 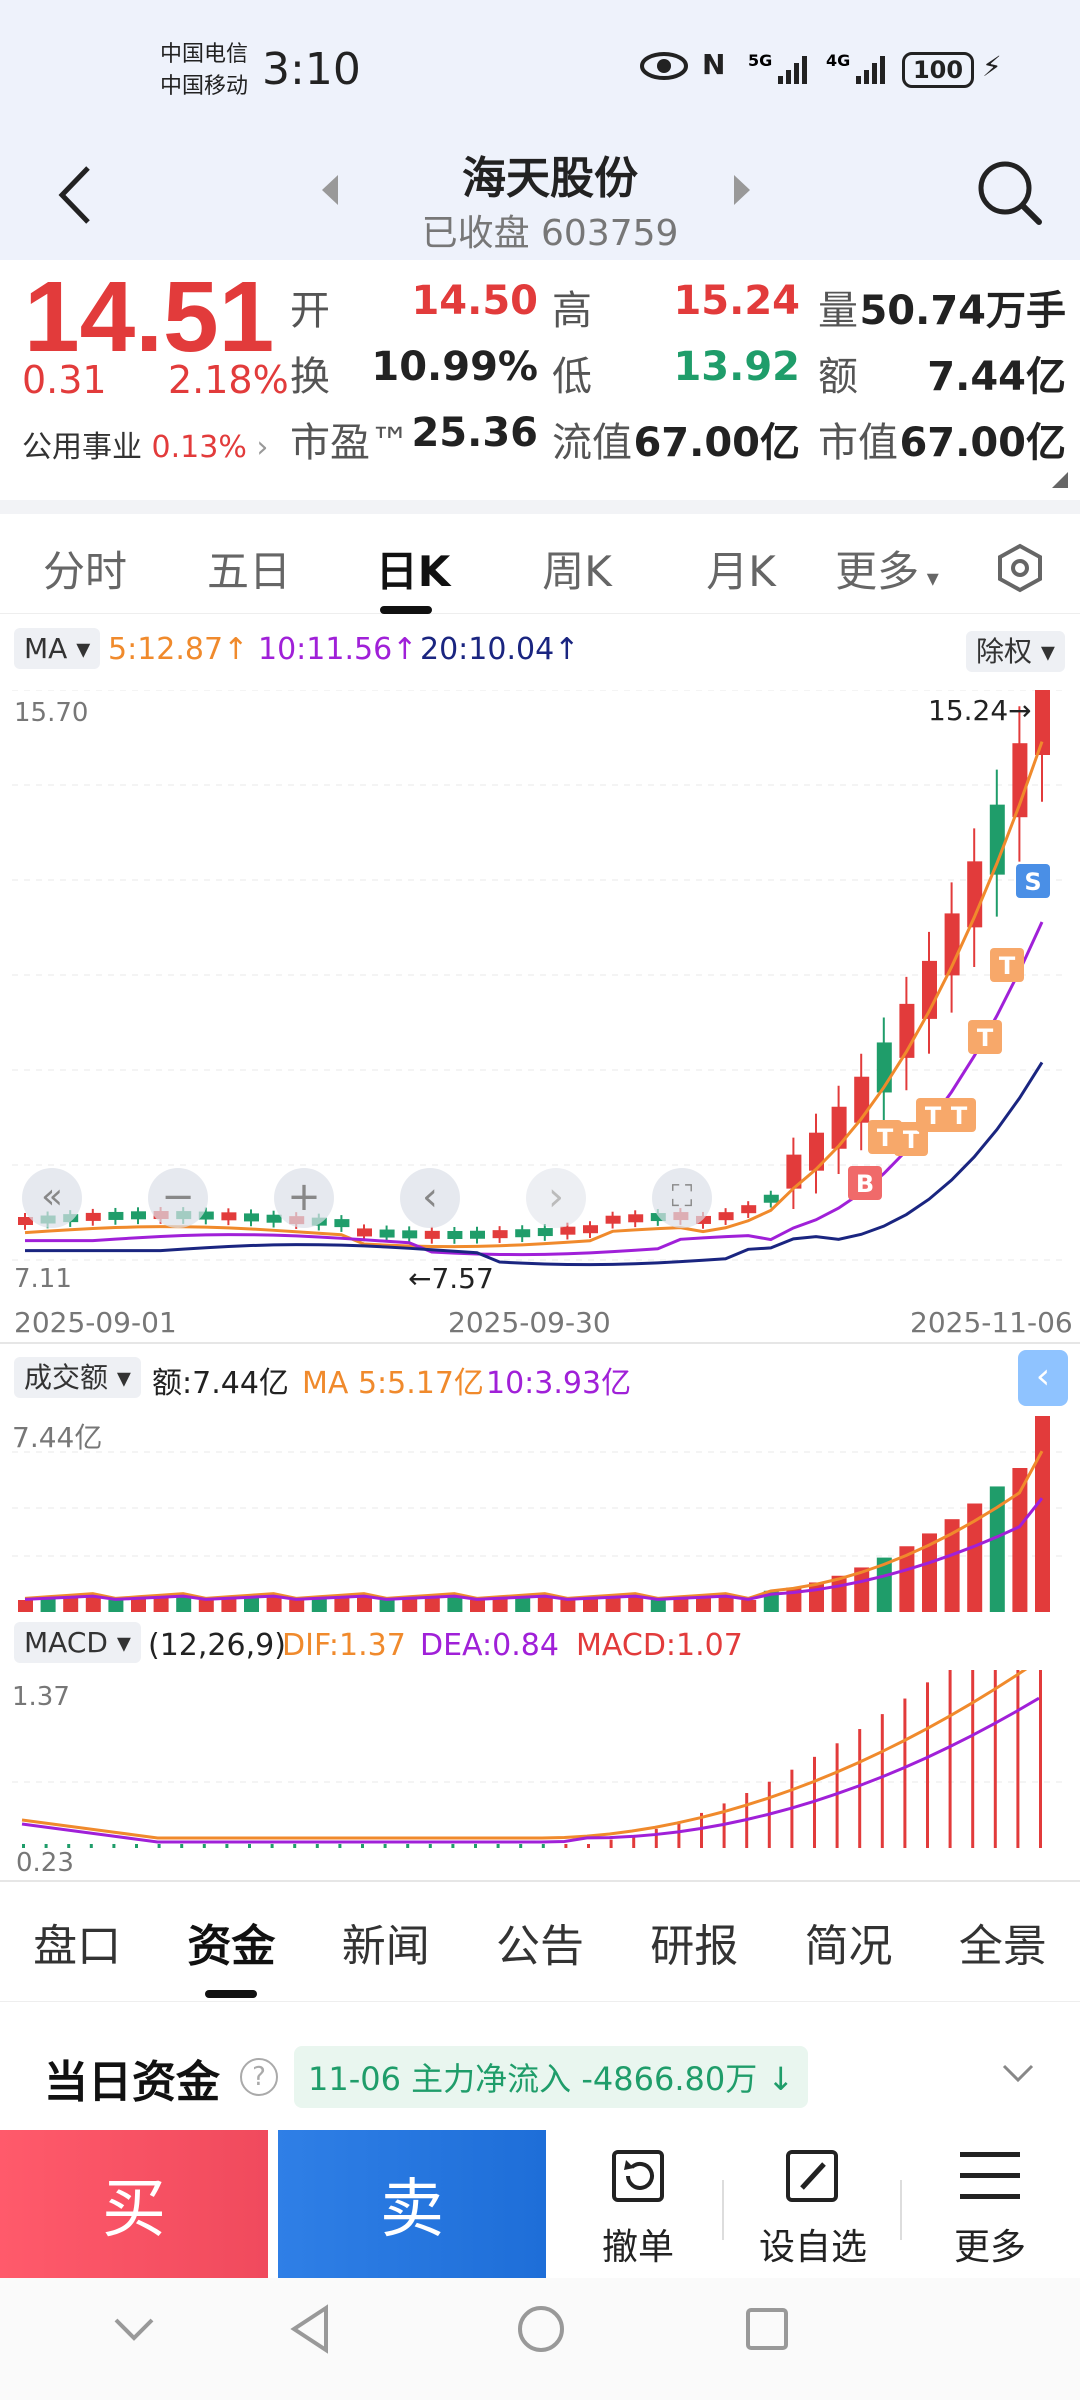 What do you see at coordinates (550, 233) in the screenshot?
I see `stock-status: 已收盘 603759` at bounding box center [550, 233].